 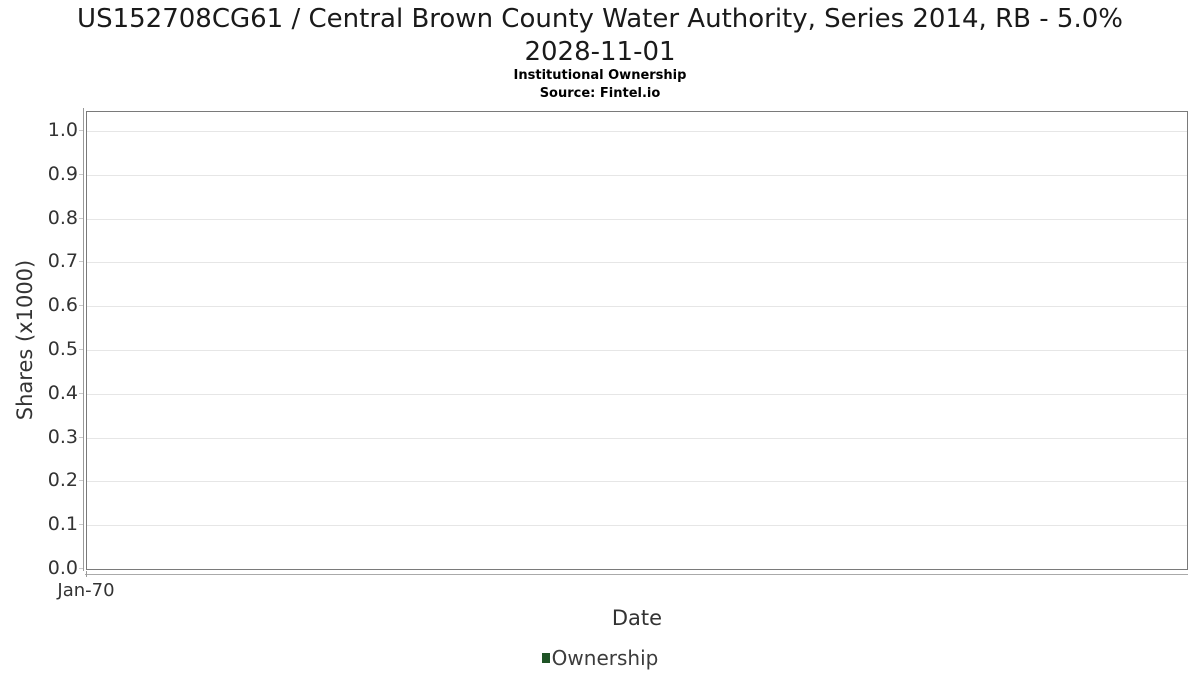 I want to click on x-axis-title: Date, so click(x=637, y=618).